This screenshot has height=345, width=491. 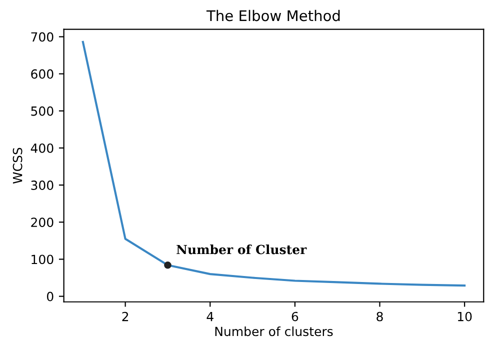 What do you see at coordinates (42, 74) in the screenshot?
I see `y-tick-label: 600` at bounding box center [42, 74].